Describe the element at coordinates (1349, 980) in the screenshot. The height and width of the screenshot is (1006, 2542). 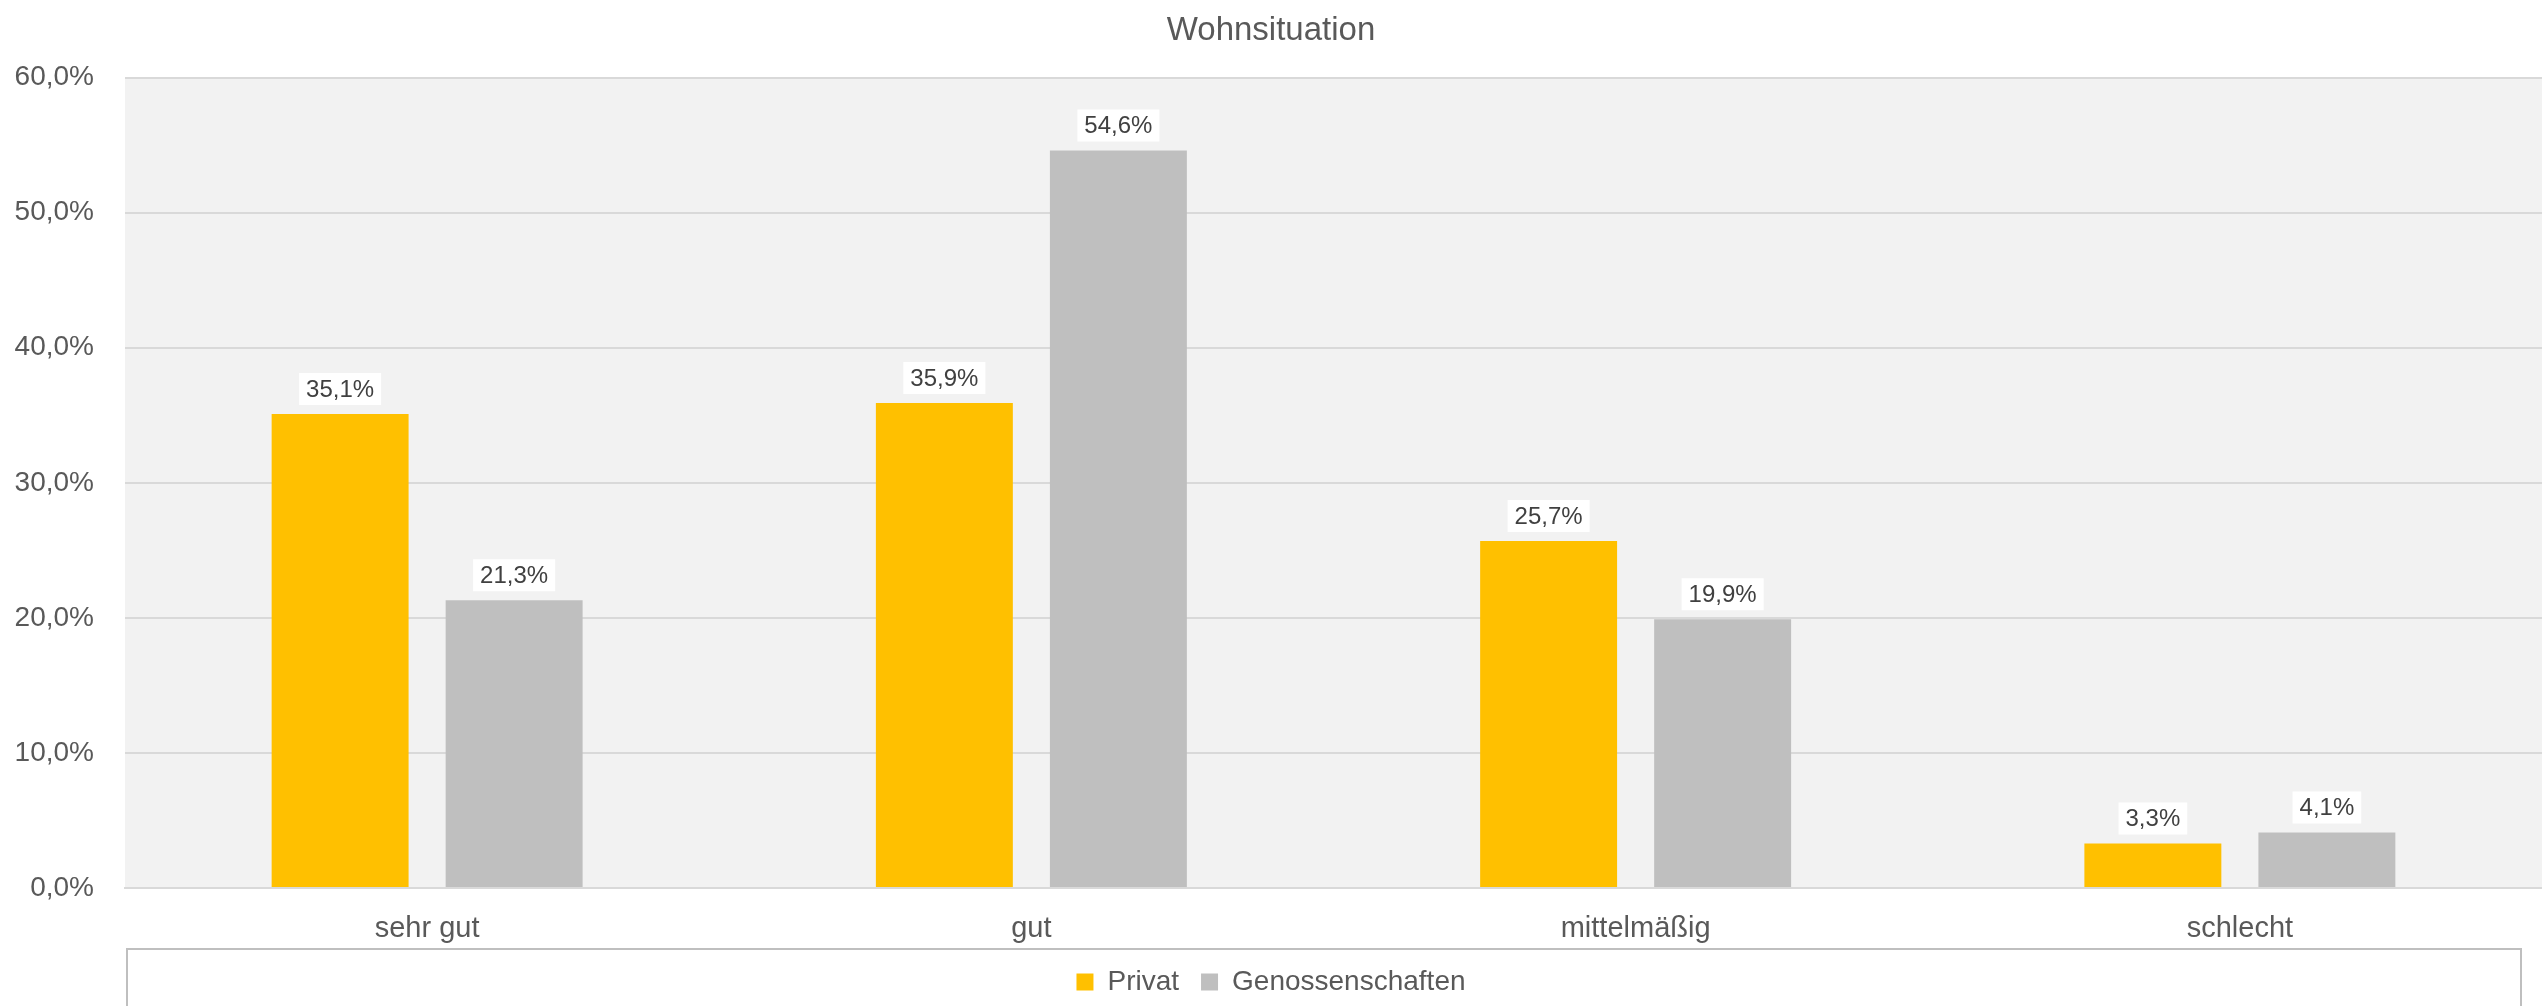
I see `legend-label: Genossenschaften` at that location.